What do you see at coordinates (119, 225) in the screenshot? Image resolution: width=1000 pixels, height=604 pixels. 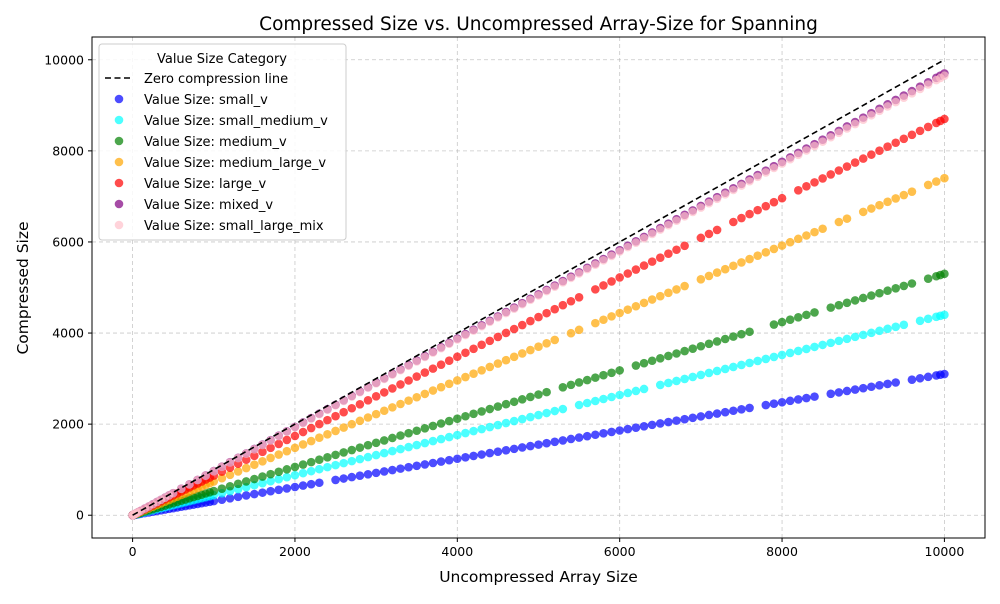 I see `legend-marker` at bounding box center [119, 225].